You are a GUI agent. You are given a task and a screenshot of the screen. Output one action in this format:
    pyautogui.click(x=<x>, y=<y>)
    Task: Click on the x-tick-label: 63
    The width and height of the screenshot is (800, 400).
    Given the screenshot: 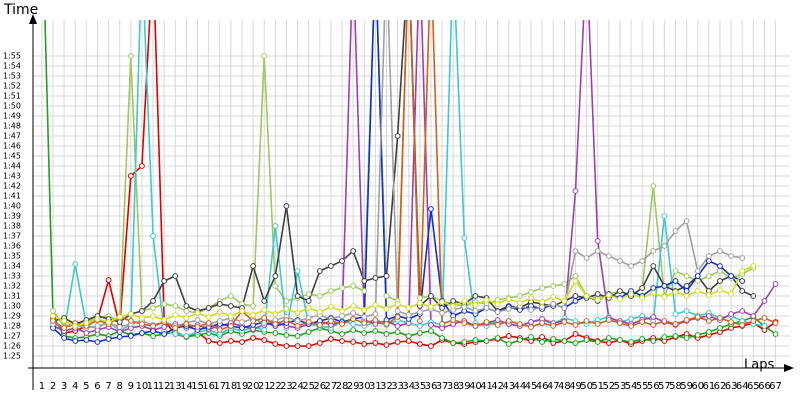 What is the action you would take?
    pyautogui.click(x=731, y=386)
    